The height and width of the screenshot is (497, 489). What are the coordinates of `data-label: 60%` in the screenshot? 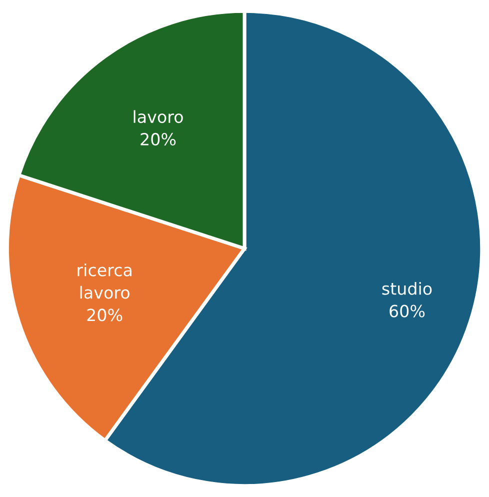 It's located at (407, 311).